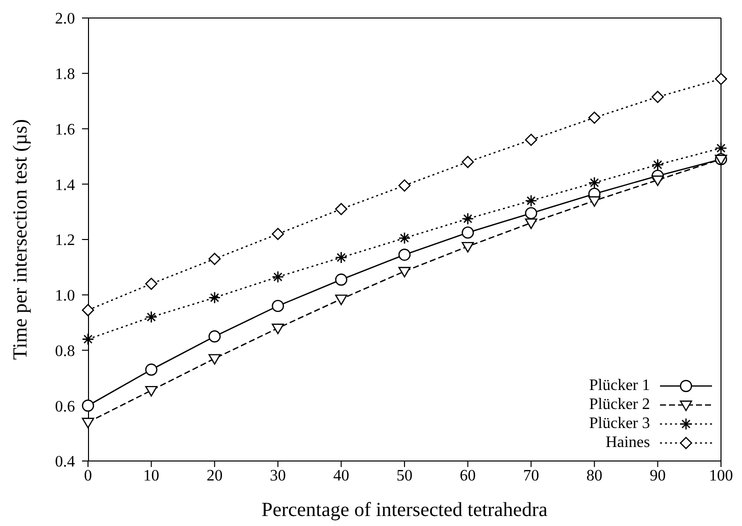  Describe the element at coordinates (405, 510) in the screenshot. I see `x-axis-title: Percentage of intersected tetrahedra` at that location.